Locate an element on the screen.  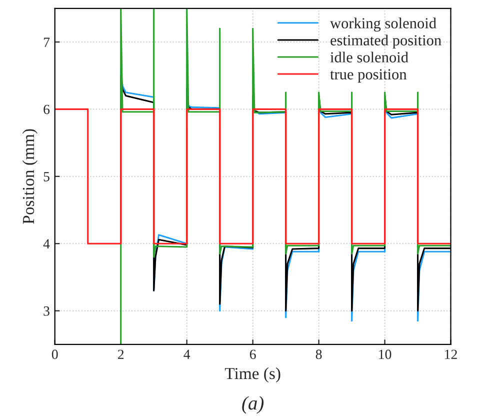
x-tick-label: 0 is located at coordinates (55, 355).